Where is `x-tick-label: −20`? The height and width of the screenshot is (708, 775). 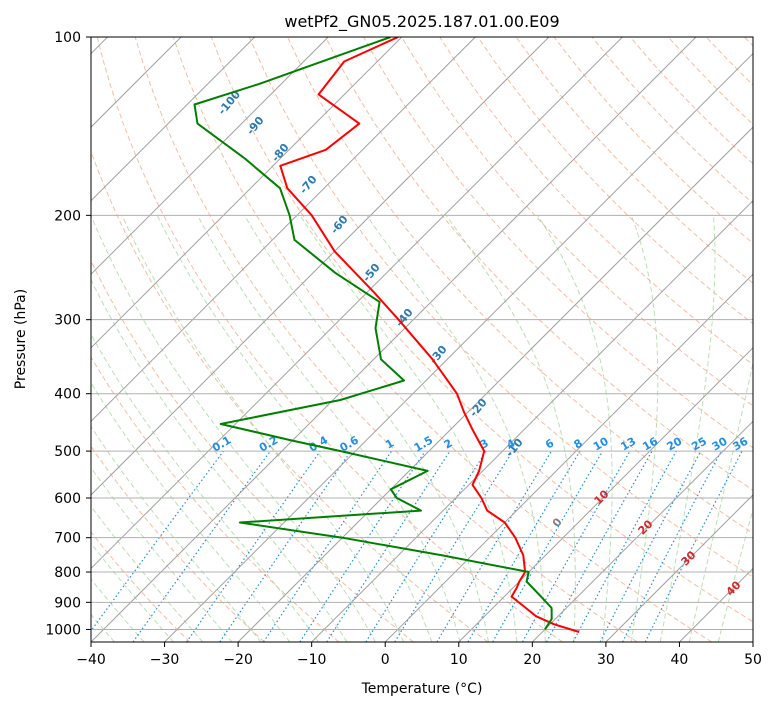 x-tick-label: −20 is located at coordinates (238, 660).